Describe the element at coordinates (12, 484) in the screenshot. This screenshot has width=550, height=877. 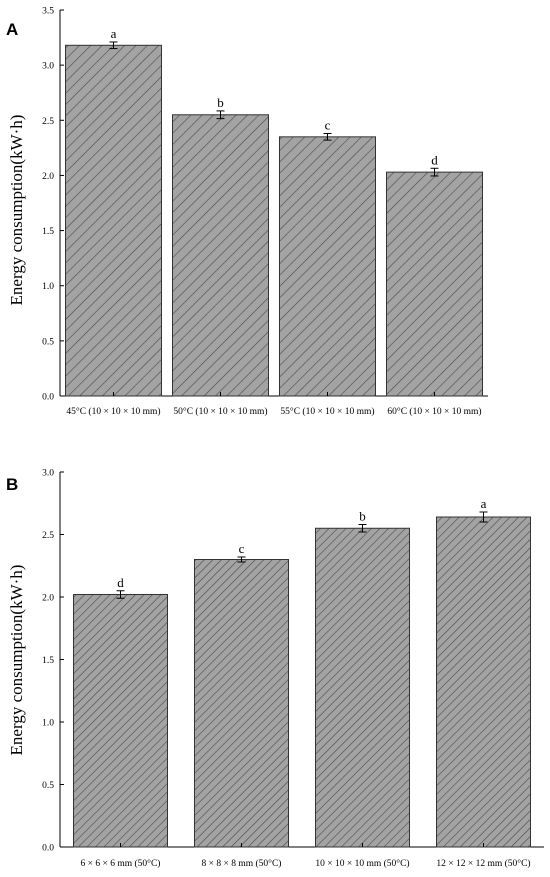
I see `panel-letter-b: B` at that location.